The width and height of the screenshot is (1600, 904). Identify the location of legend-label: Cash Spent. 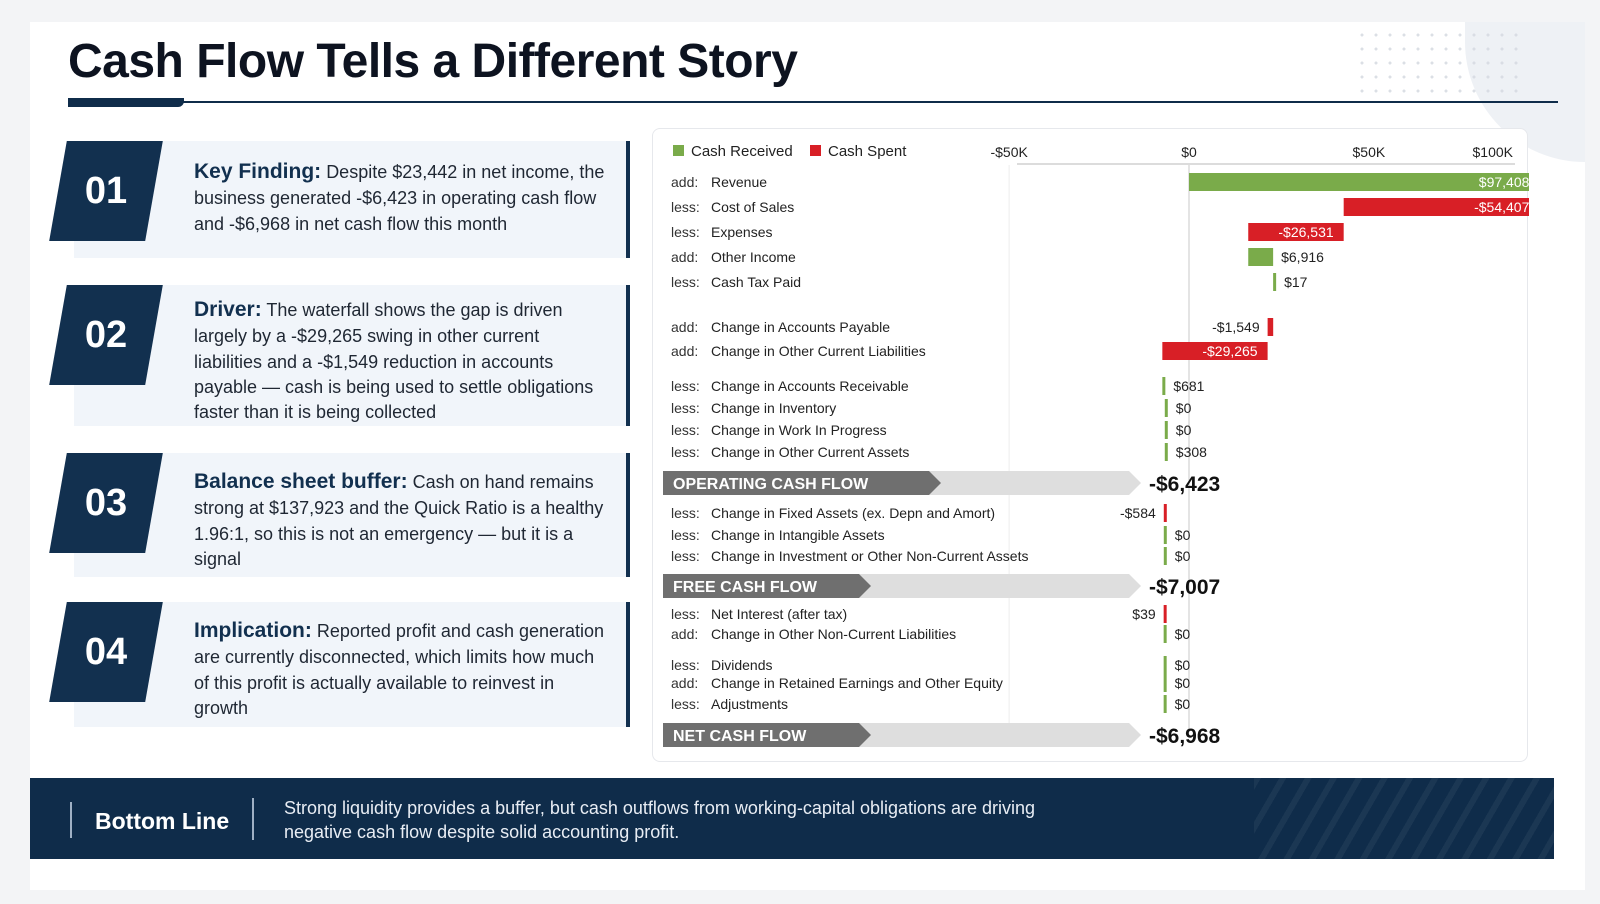
(867, 151).